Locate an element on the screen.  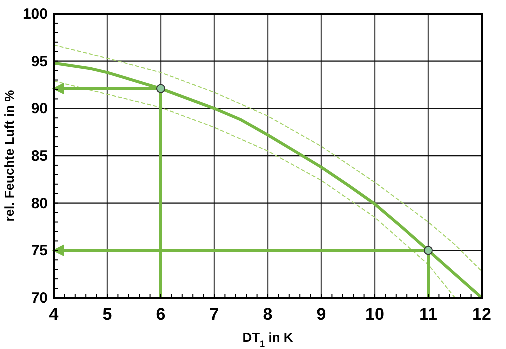
x-tick-label: 7 is located at coordinates (215, 314).